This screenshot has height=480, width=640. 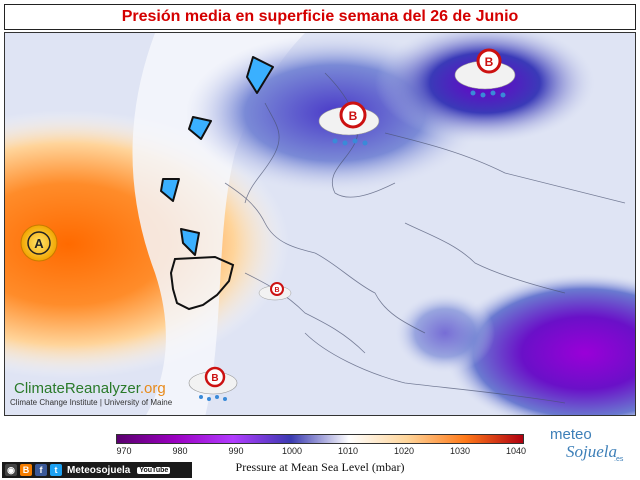 I want to click on social-name: Meteosojuela, so click(x=99, y=470).